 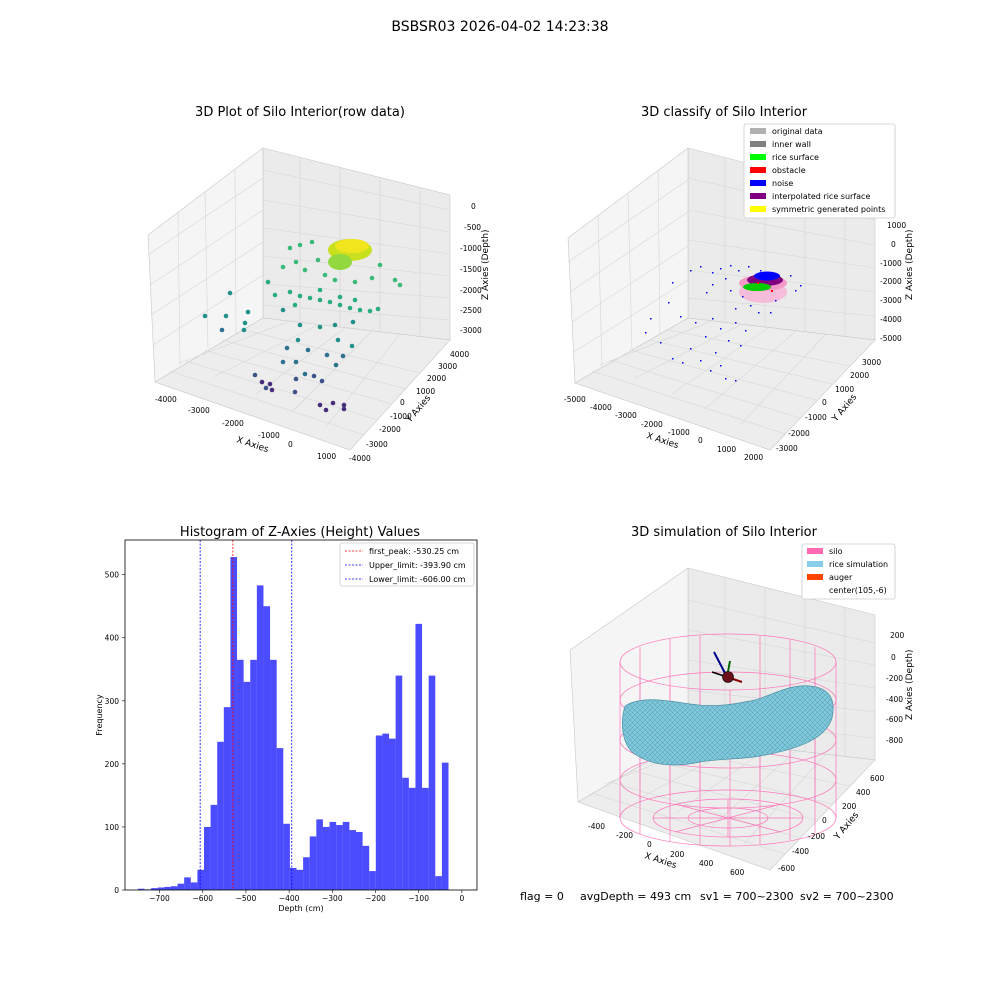 I want to click on x-tick-label: −400, so click(x=289, y=898).